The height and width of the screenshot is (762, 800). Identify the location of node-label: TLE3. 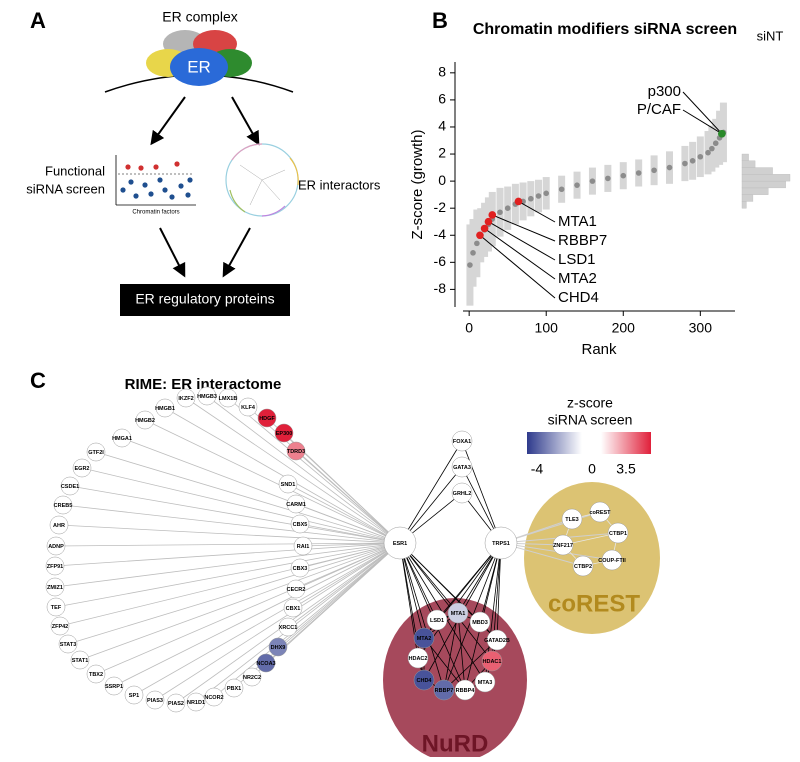
(571, 520).